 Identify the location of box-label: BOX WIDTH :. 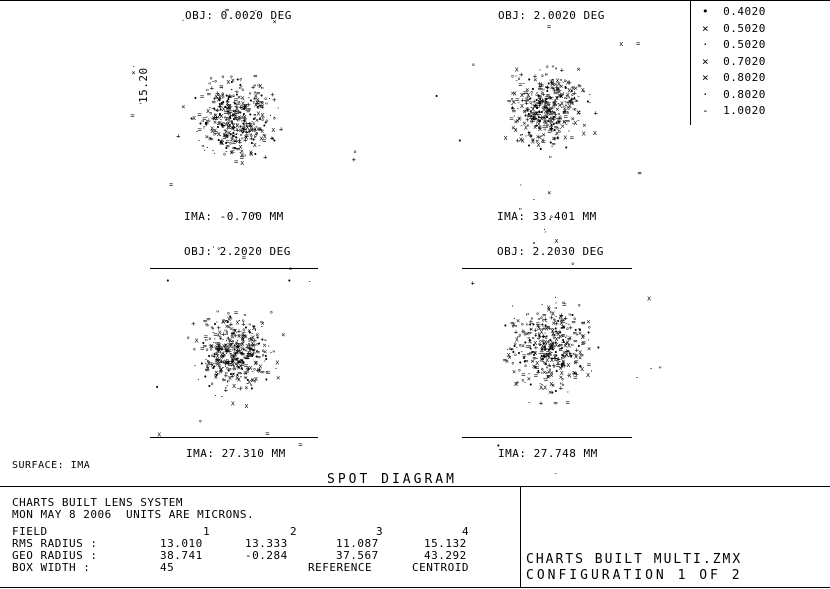
(51, 567).